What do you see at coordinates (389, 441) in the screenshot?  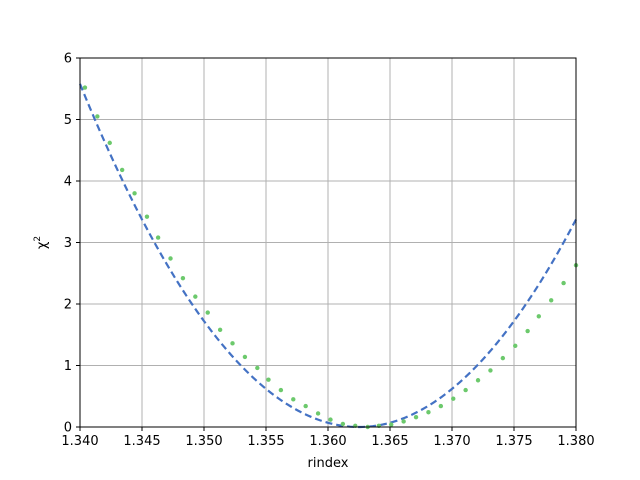 I see `x-tick-label: 1.365` at bounding box center [389, 441].